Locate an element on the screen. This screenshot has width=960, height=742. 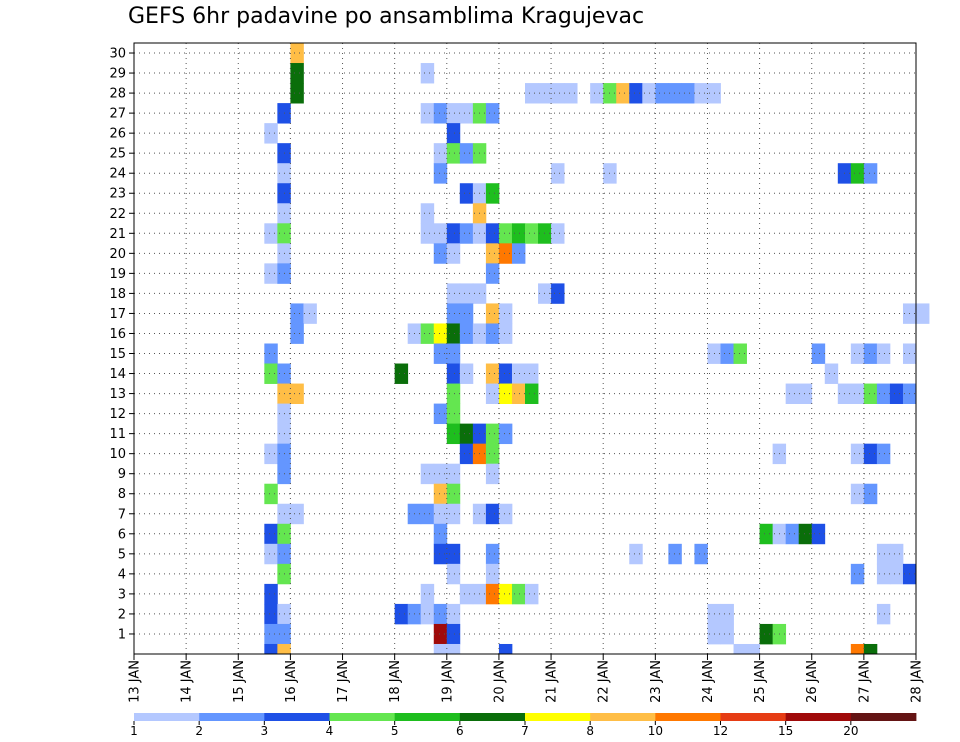
ytick-label: 23 is located at coordinates (117, 194).